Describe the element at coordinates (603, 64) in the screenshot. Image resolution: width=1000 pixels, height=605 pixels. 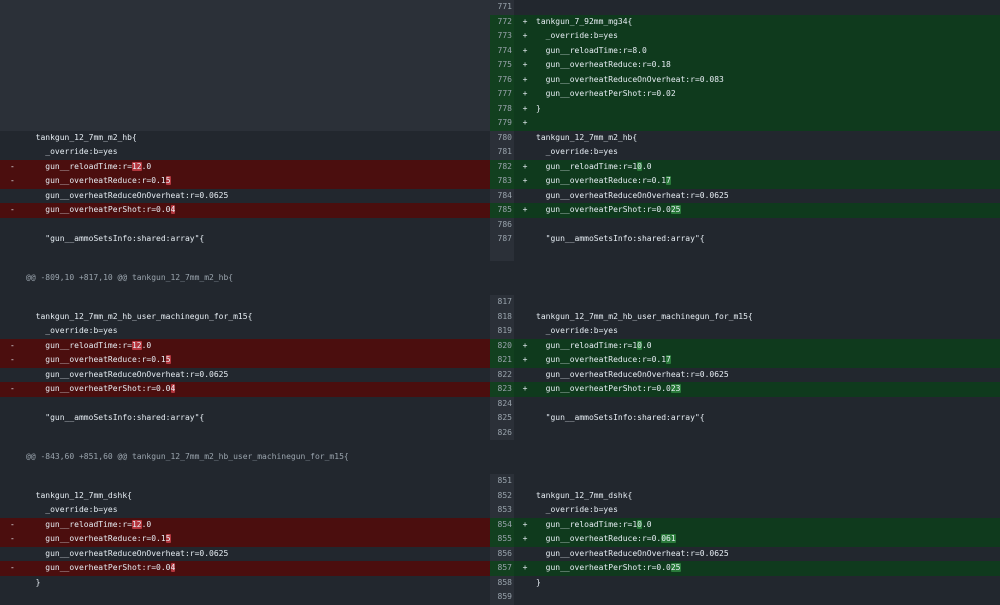
I see `right-text: gun__overheatReduce:r=0.18` at that location.